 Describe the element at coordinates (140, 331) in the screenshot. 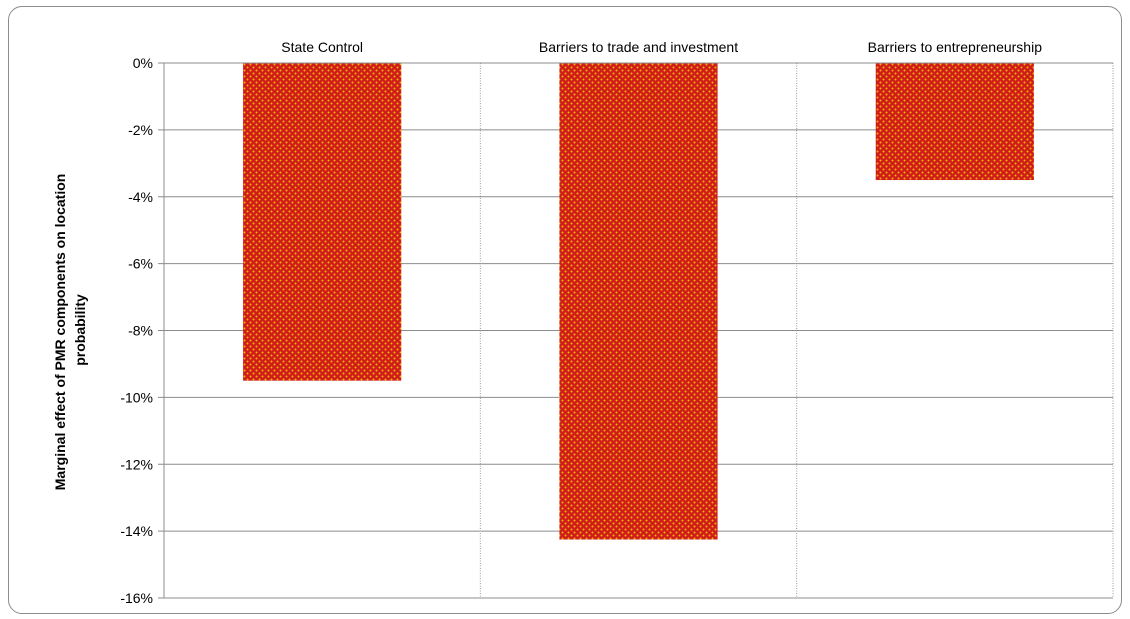

I see `y-tick-label-4: -8%` at that location.